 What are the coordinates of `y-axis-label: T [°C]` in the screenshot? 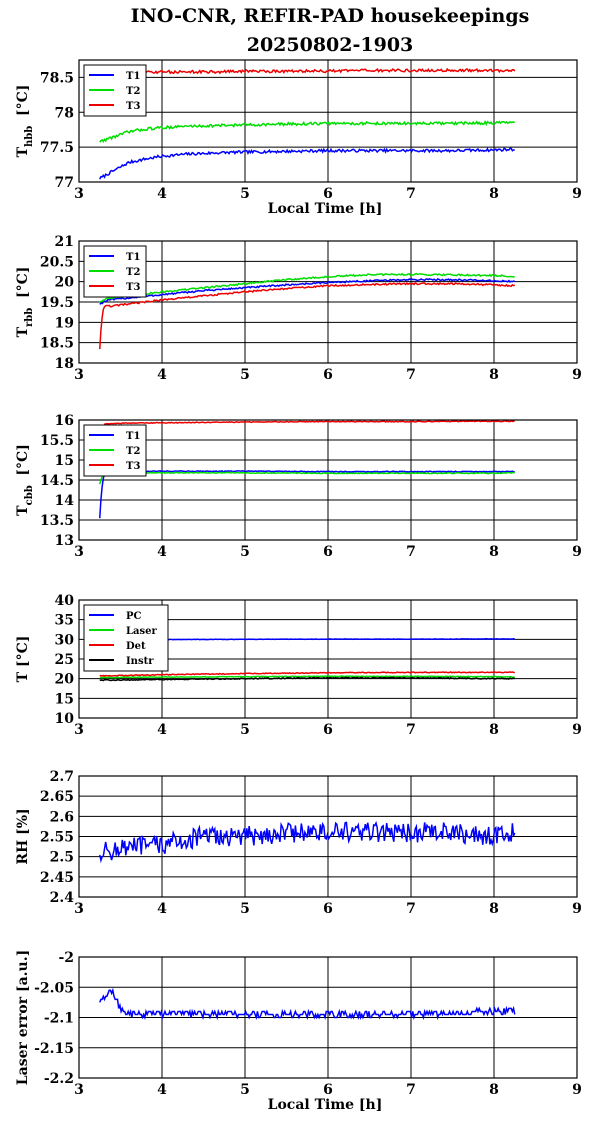 It's located at (23, 659).